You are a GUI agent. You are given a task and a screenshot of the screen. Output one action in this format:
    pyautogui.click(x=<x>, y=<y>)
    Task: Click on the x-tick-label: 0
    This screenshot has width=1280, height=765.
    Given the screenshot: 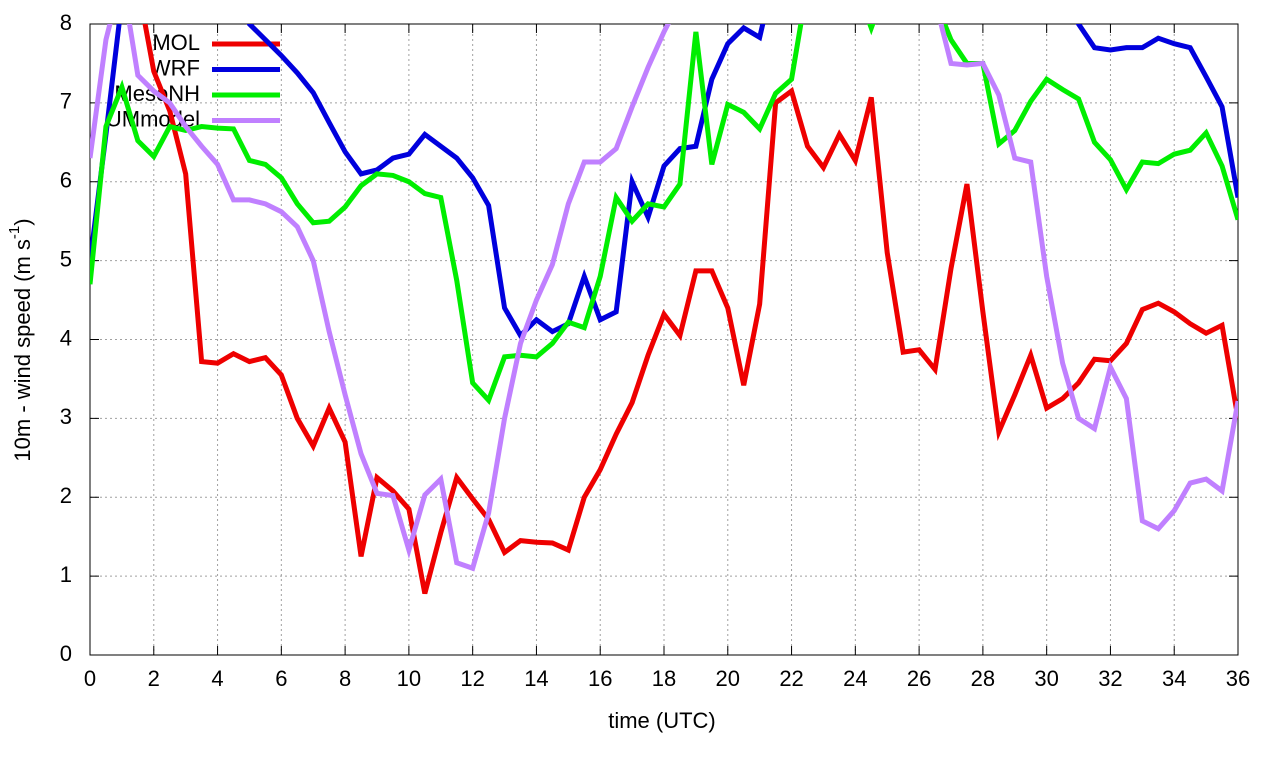 What is the action you would take?
    pyautogui.click(x=90, y=678)
    